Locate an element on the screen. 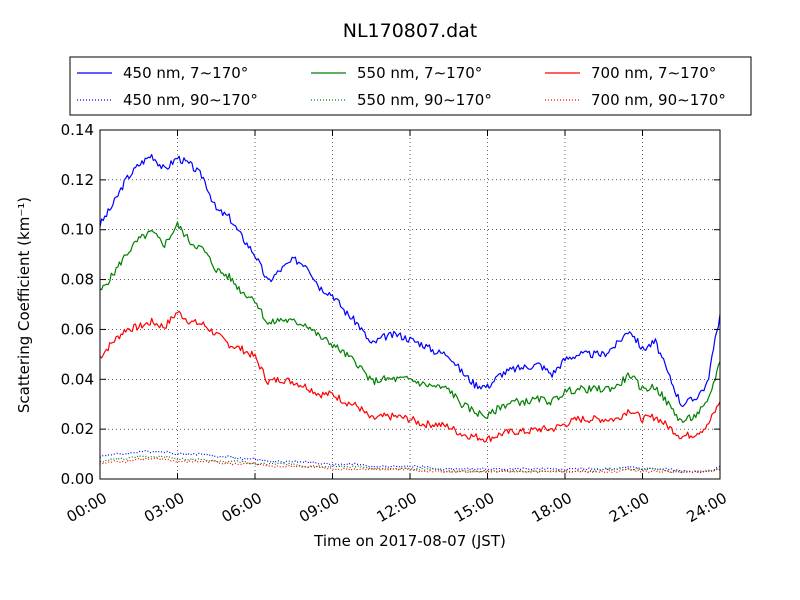 This screenshot has height=600, width=800. legend-box is located at coordinates (410, 86).